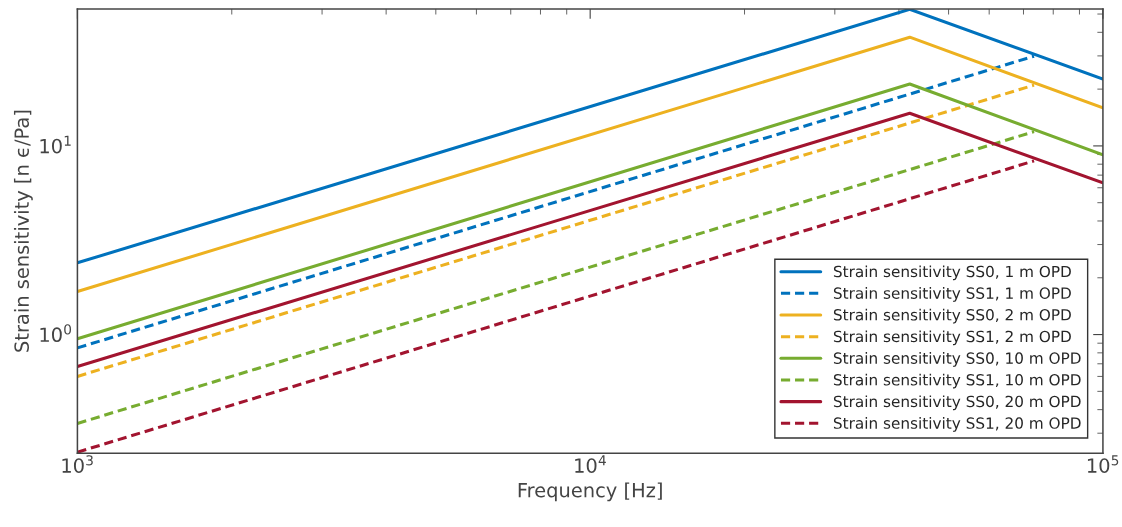  What do you see at coordinates (77, 464) in the screenshot?
I see `x-tick-label: 10$^{3}$` at bounding box center [77, 464].